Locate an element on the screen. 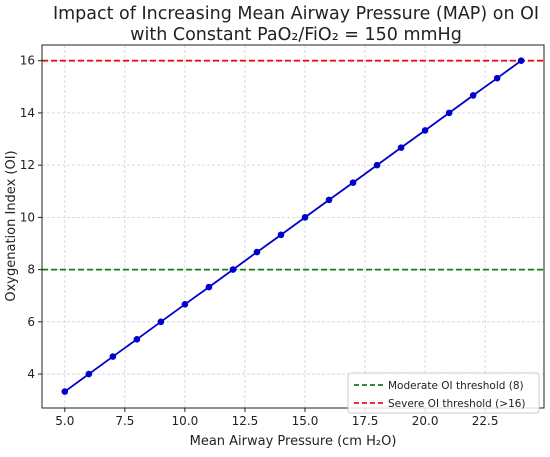 The width and height of the screenshot is (550, 457). x-tick-label: 20.0 is located at coordinates (425, 421).